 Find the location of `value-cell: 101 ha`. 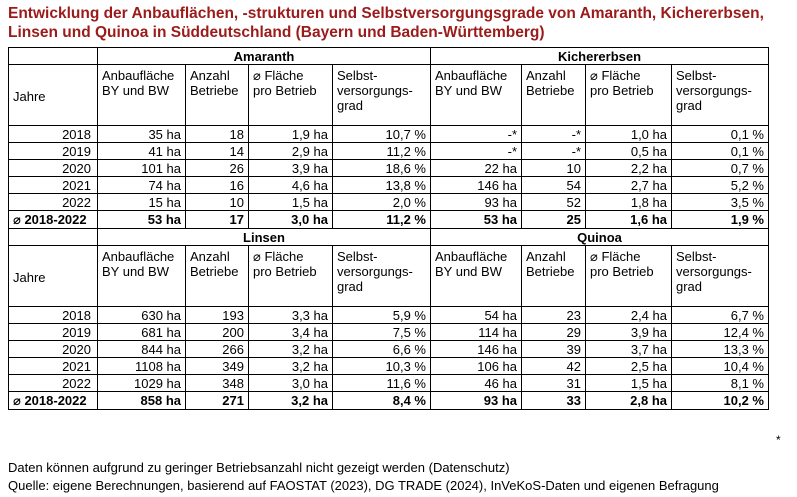

value-cell: 101 ha is located at coordinates (141, 168).